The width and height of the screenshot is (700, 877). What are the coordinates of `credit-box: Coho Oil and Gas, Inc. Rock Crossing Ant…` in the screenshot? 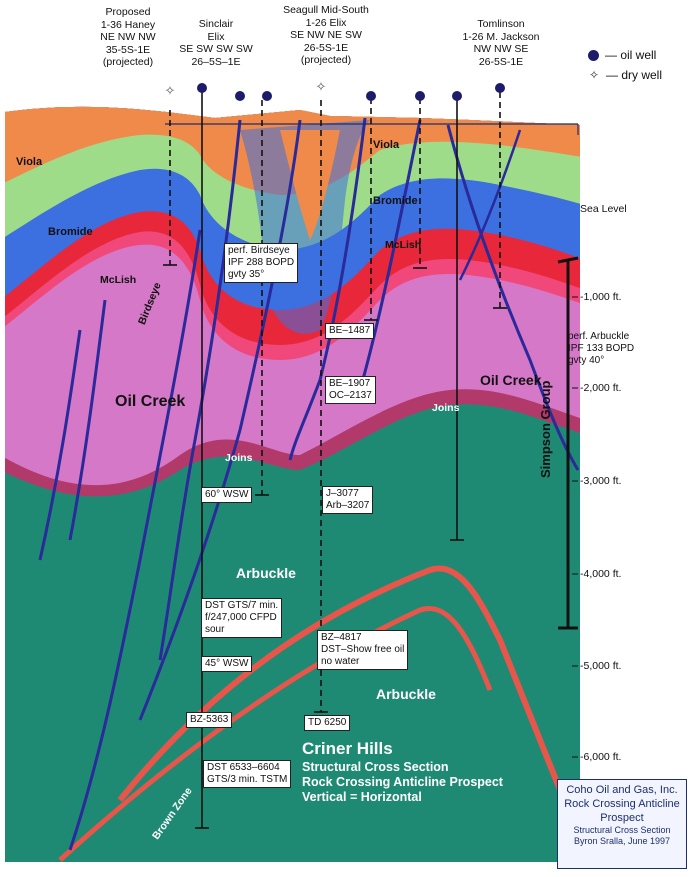 It's located at (622, 824).